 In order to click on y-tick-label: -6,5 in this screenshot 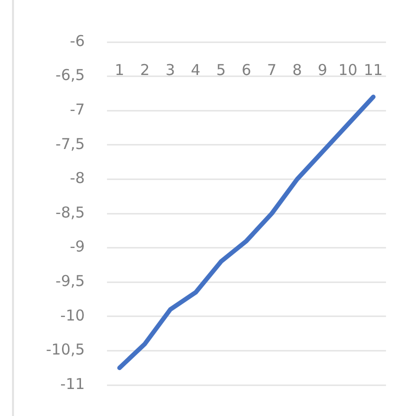, I will do `click(70, 75)`.